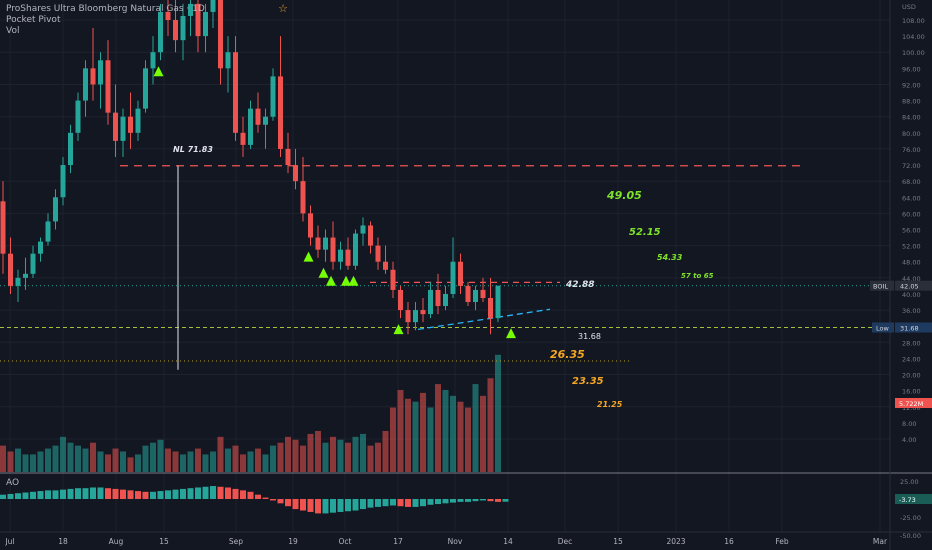 This screenshot has width=932, height=550. Describe the element at coordinates (909, 440) in the screenshot. I see `price-tick: 4.00` at that location.